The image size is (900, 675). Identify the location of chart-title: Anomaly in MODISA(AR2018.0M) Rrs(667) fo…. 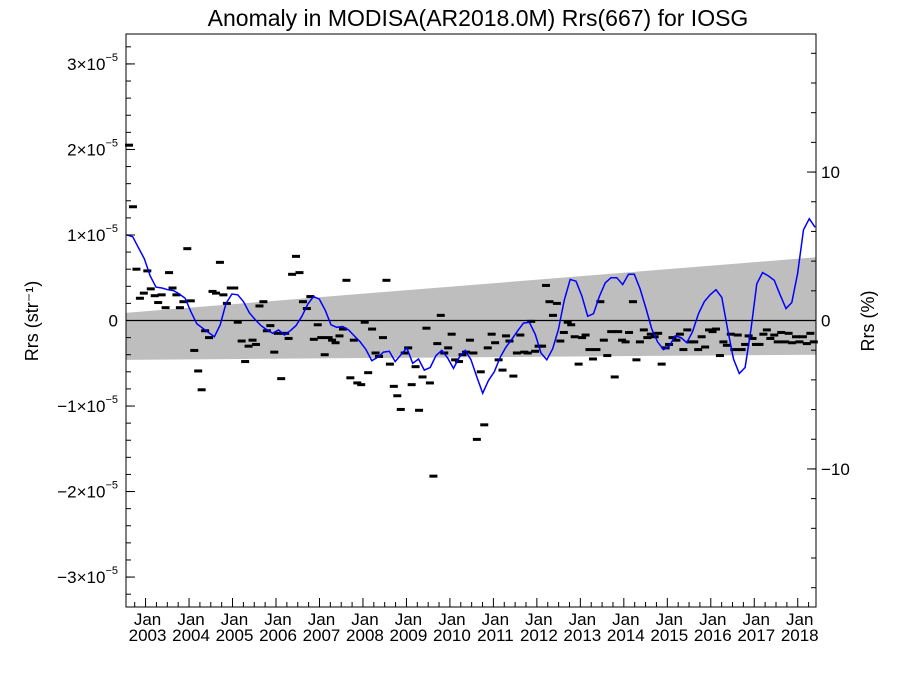
(478, 18).